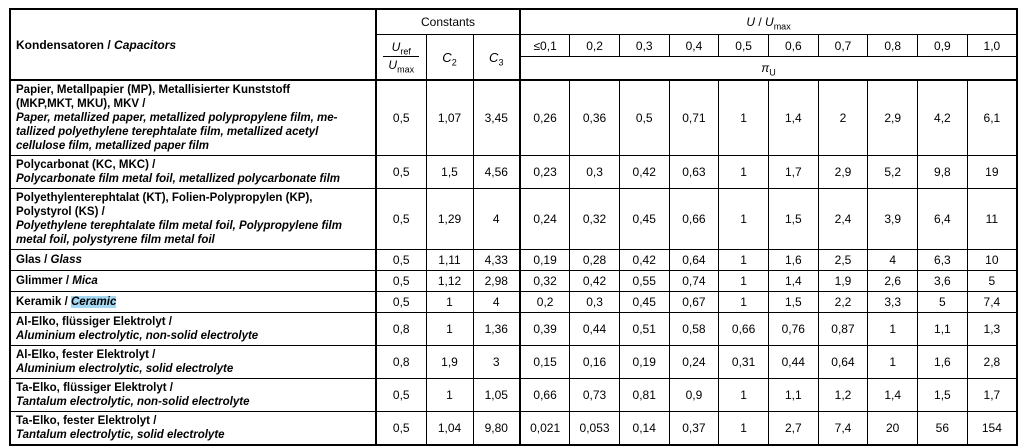 This screenshot has height=448, width=1025. Describe the element at coordinates (94, 388) in the screenshot. I see `capacitor-name-de: Ta-Elko, flüssiger Elektrolyt /` at that location.